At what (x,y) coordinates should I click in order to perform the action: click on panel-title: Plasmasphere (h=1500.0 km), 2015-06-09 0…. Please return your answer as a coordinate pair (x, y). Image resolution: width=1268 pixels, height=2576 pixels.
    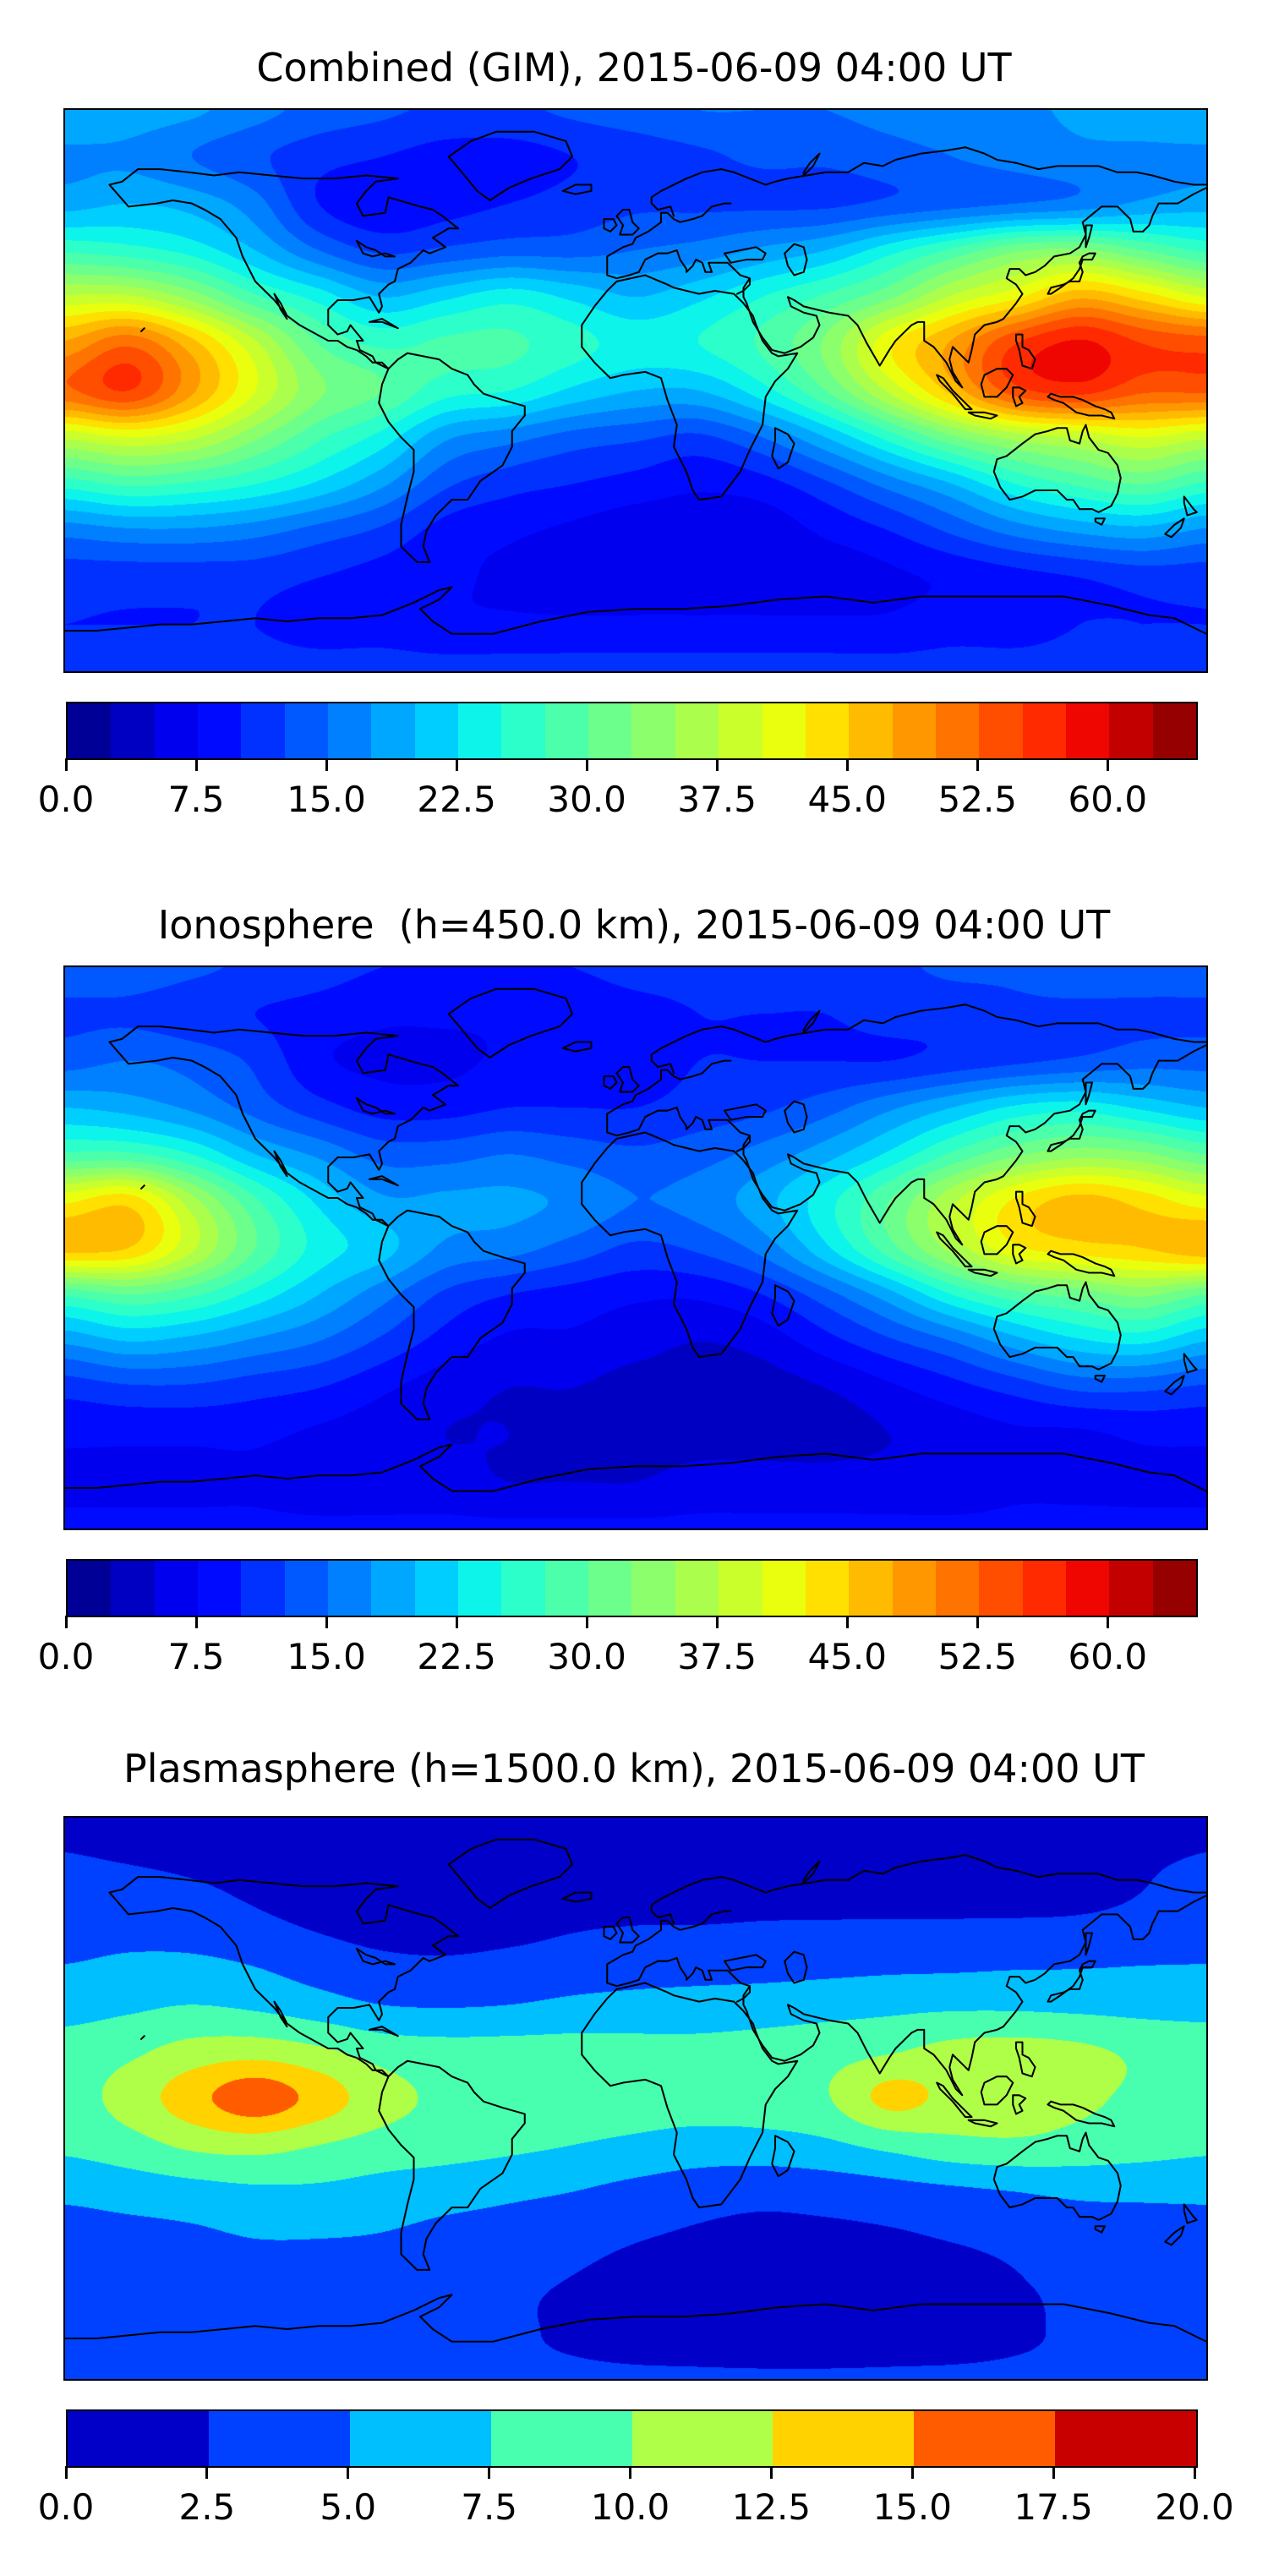
    Looking at the image, I should click on (634, 1768).